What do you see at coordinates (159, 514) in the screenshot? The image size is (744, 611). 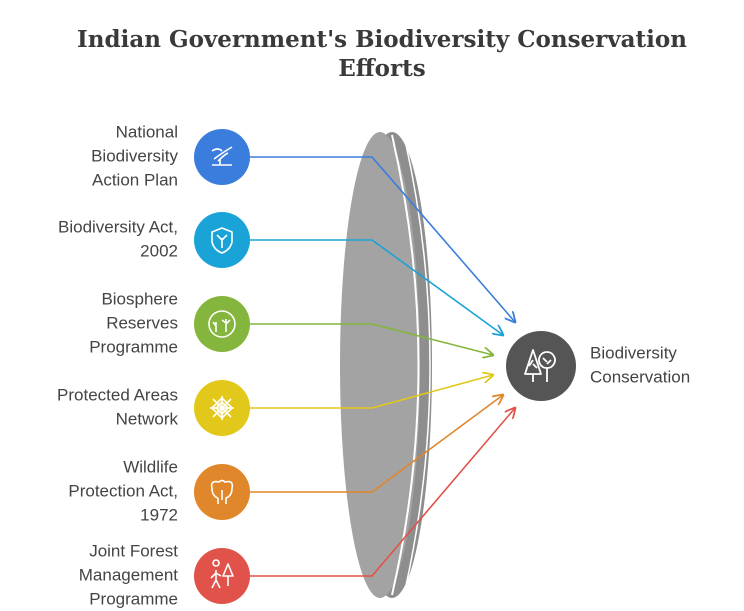 I see `node-label: 1972` at bounding box center [159, 514].